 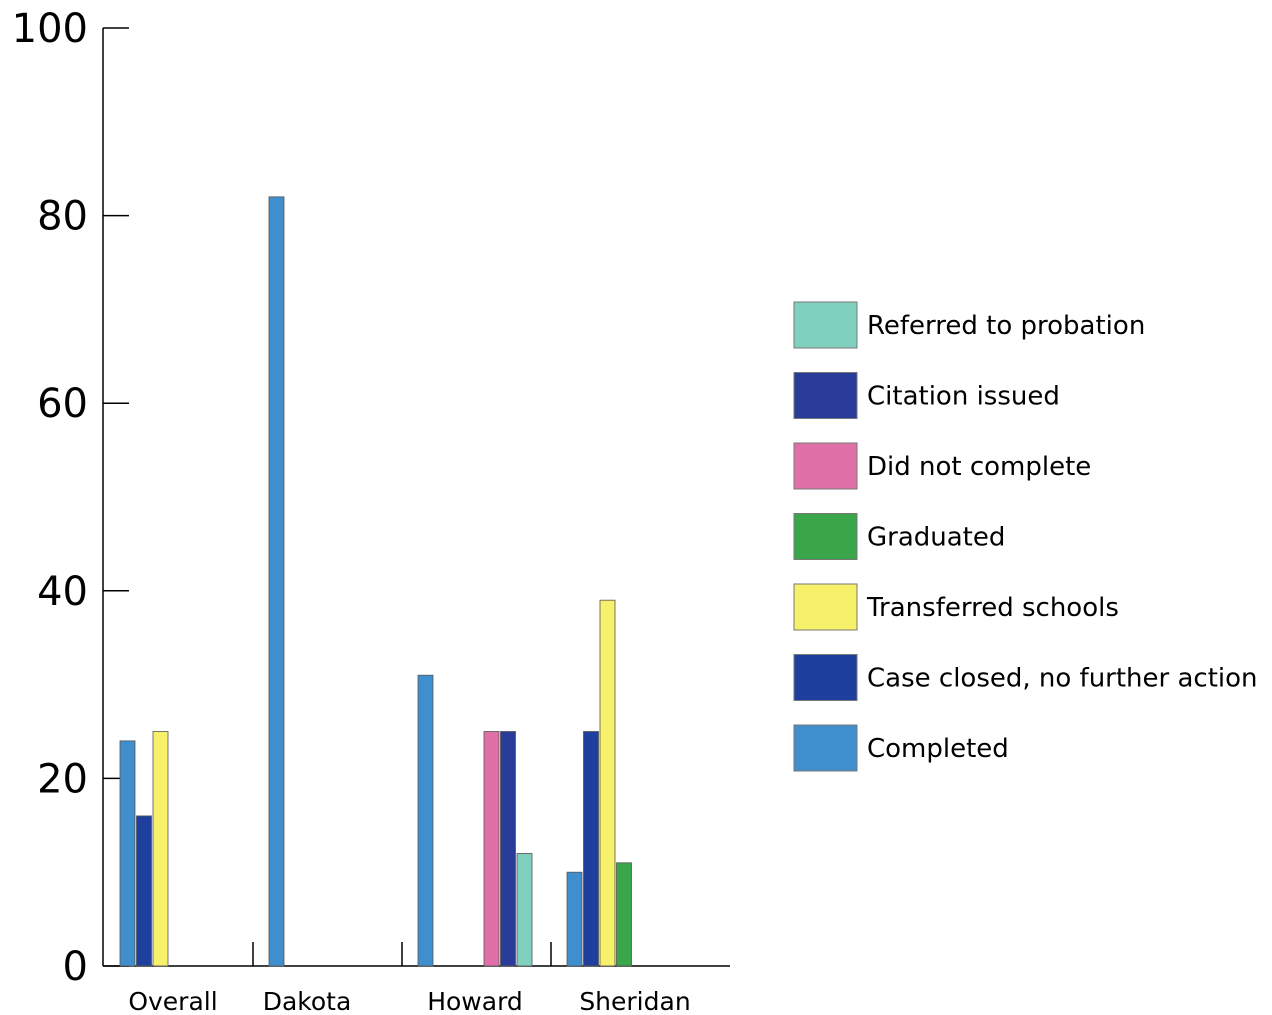 I want to click on y-axis: 0 20 40 60 80 100, so click(x=70, y=498).